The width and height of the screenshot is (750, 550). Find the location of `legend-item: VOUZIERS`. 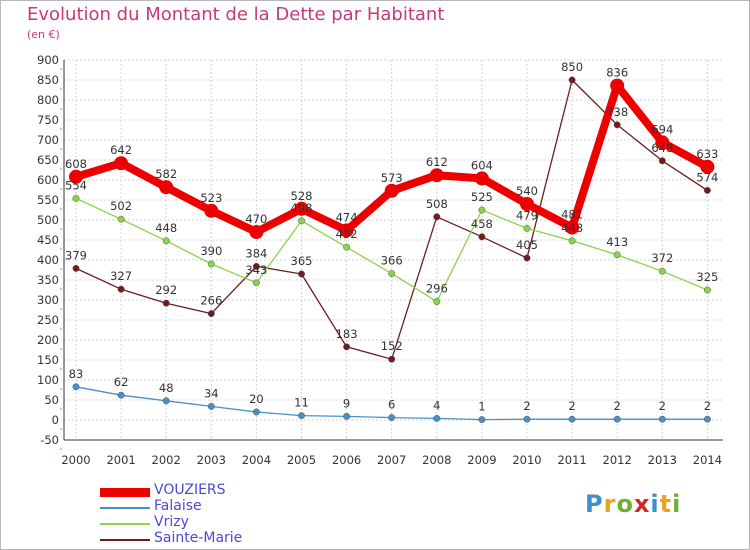

legend-item: VOUZIERS is located at coordinates (210, 491).